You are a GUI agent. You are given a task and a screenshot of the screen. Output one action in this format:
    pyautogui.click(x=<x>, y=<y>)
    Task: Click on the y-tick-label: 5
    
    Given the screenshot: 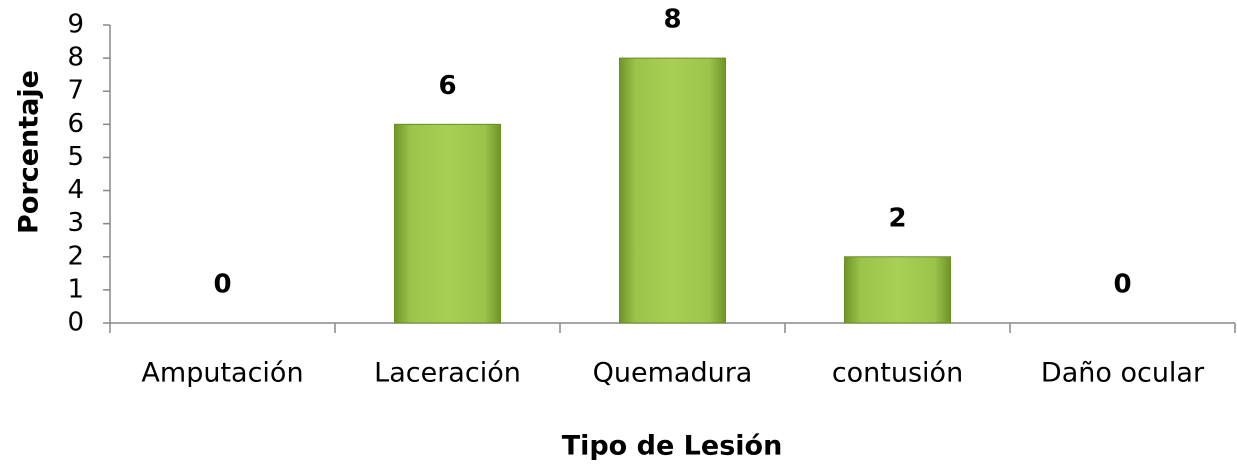 What is the action you would take?
    pyautogui.click(x=75, y=157)
    